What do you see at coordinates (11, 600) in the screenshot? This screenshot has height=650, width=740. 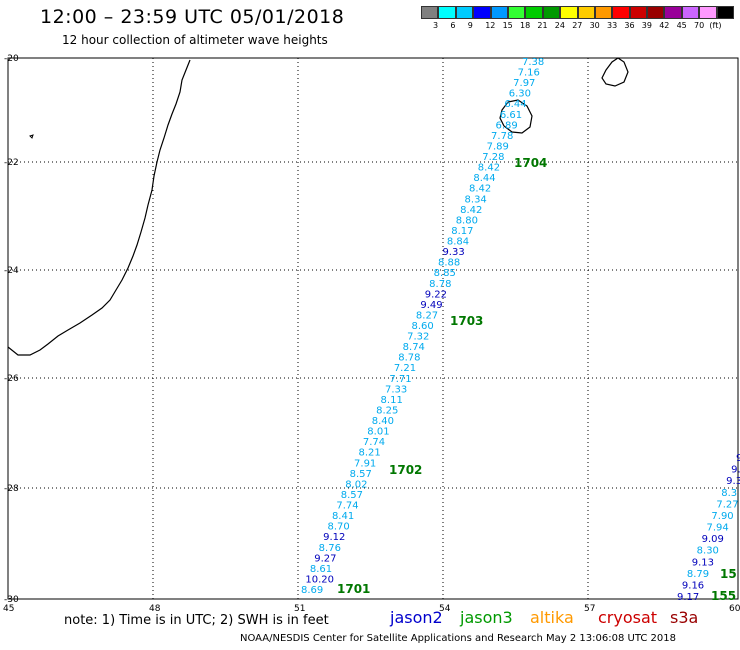 I see `latitude-tick: -30` at bounding box center [11, 600].